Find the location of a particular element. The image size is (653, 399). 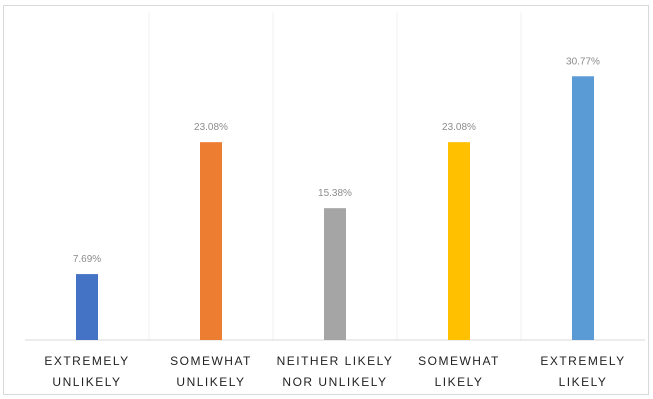

category-label-4: SOMEWHAT LIKELY is located at coordinates (459, 371).